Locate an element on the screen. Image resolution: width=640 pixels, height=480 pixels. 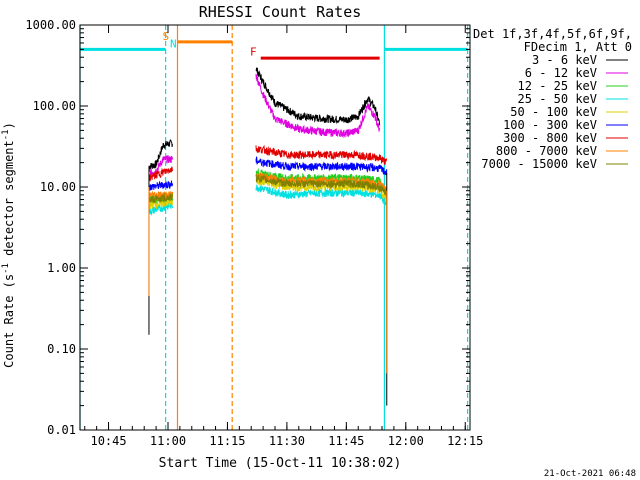
x-tick-label-0: 10:45 is located at coordinates (108, 441).